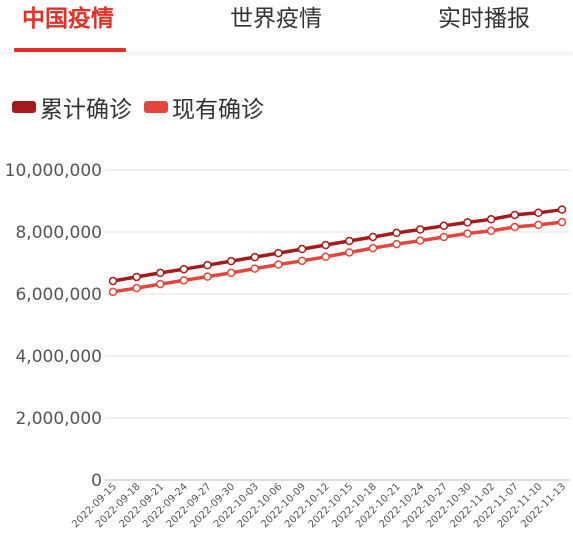 This screenshot has height=539, width=573. I want to click on chart-legend: 累计确诊 现有确诊, so click(144, 107).